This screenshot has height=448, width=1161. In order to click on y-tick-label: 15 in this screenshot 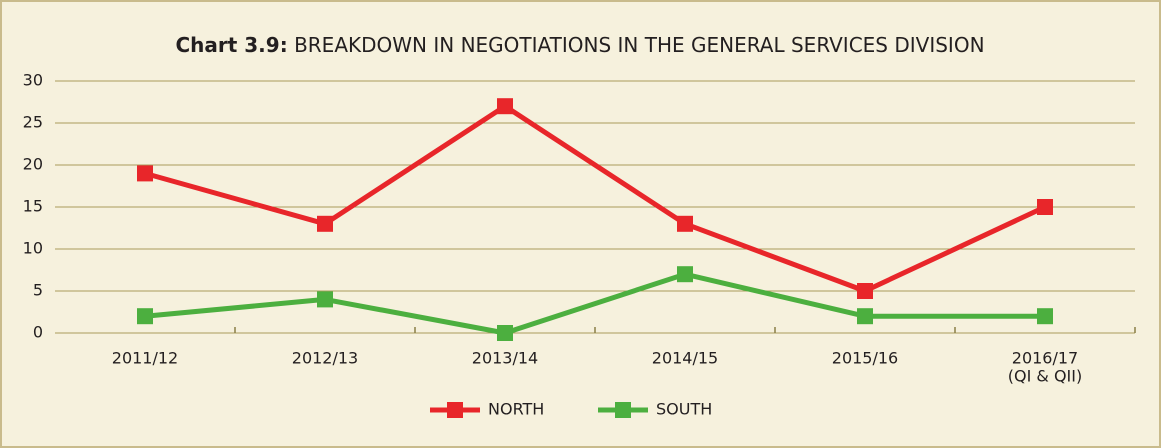, I will do `click(33, 206)`.